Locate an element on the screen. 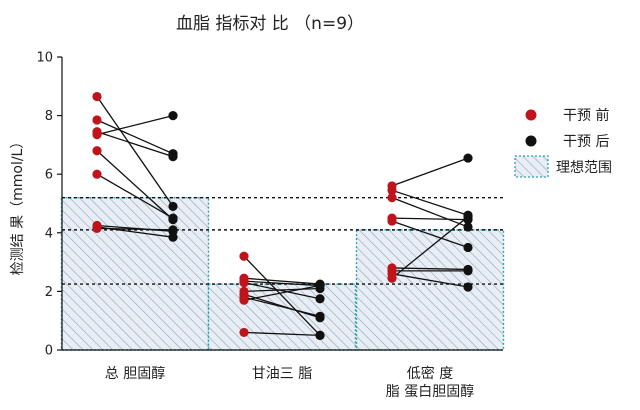  y-tick-label: 8 is located at coordinates (49, 116).